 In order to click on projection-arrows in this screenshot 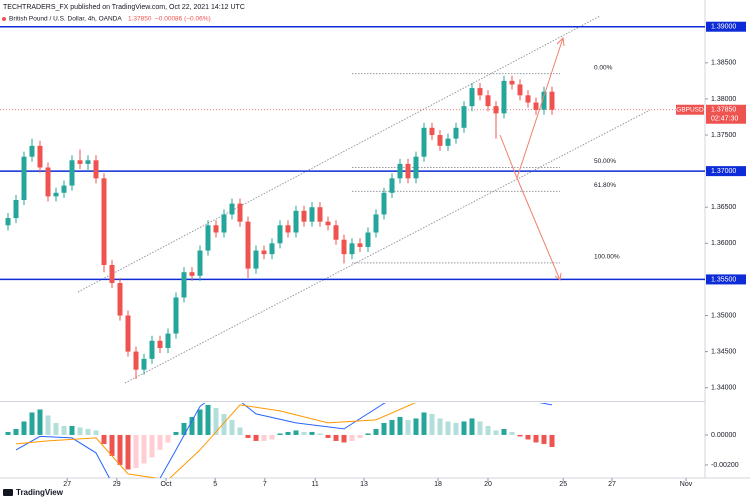, I will do `click(532, 158)`.